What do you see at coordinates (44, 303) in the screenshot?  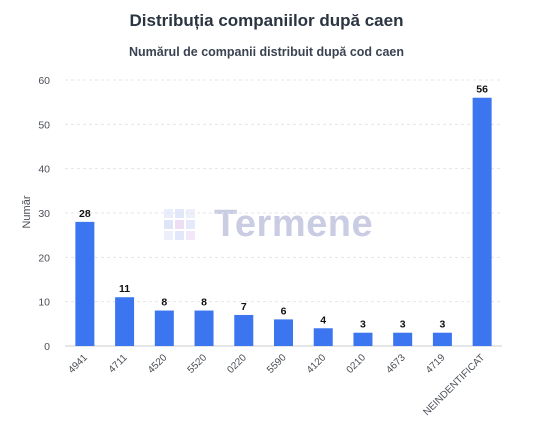 I see `y-tick-label: 10` at bounding box center [44, 303].